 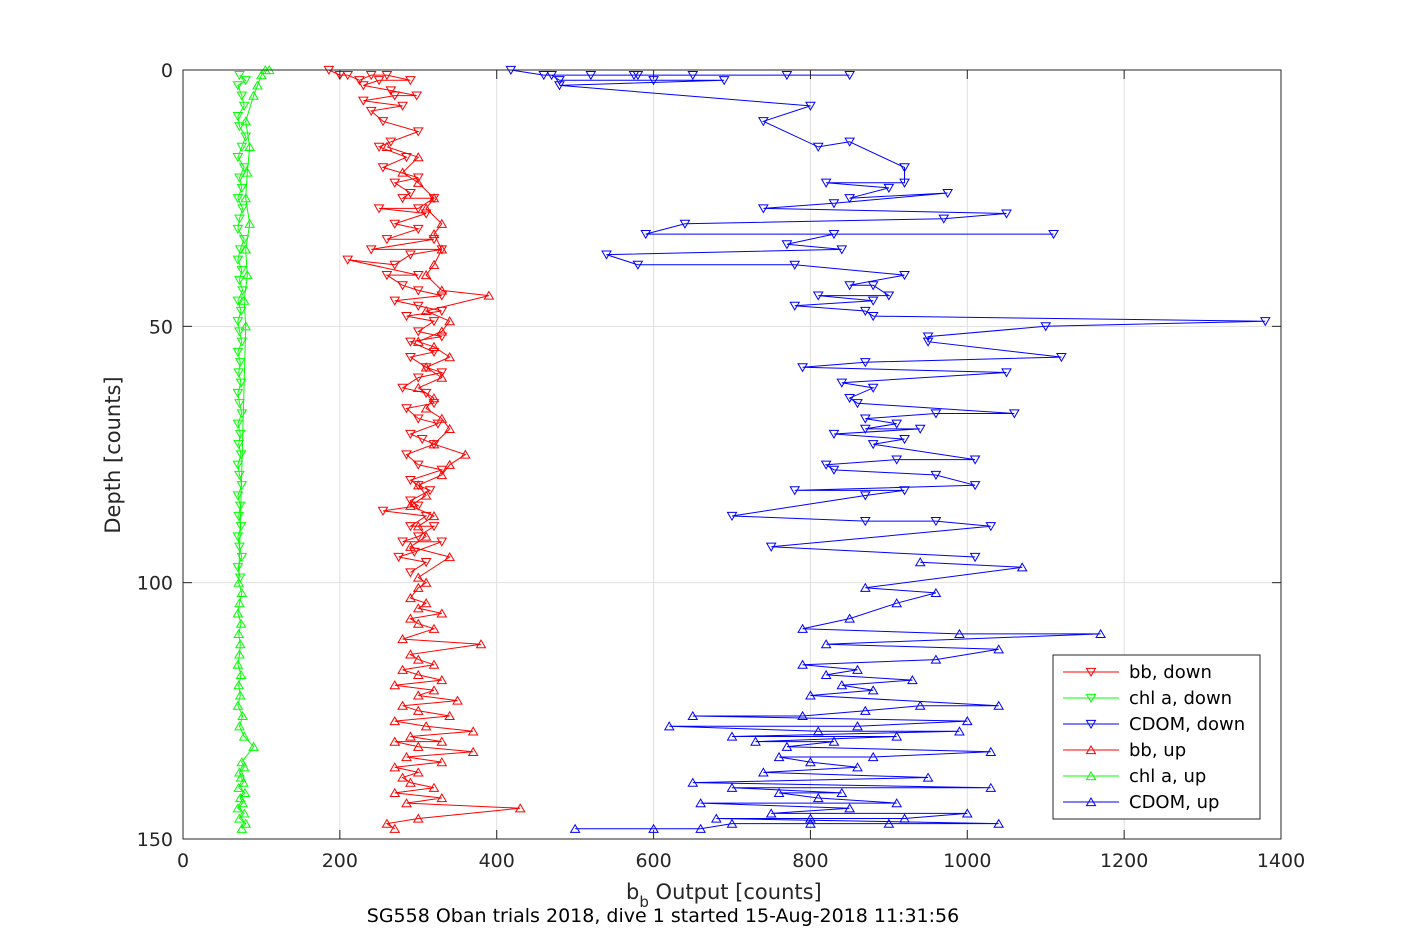 What do you see at coordinates (242, 327) in the screenshot?
I see `series-chl-a-down` at bounding box center [242, 327].